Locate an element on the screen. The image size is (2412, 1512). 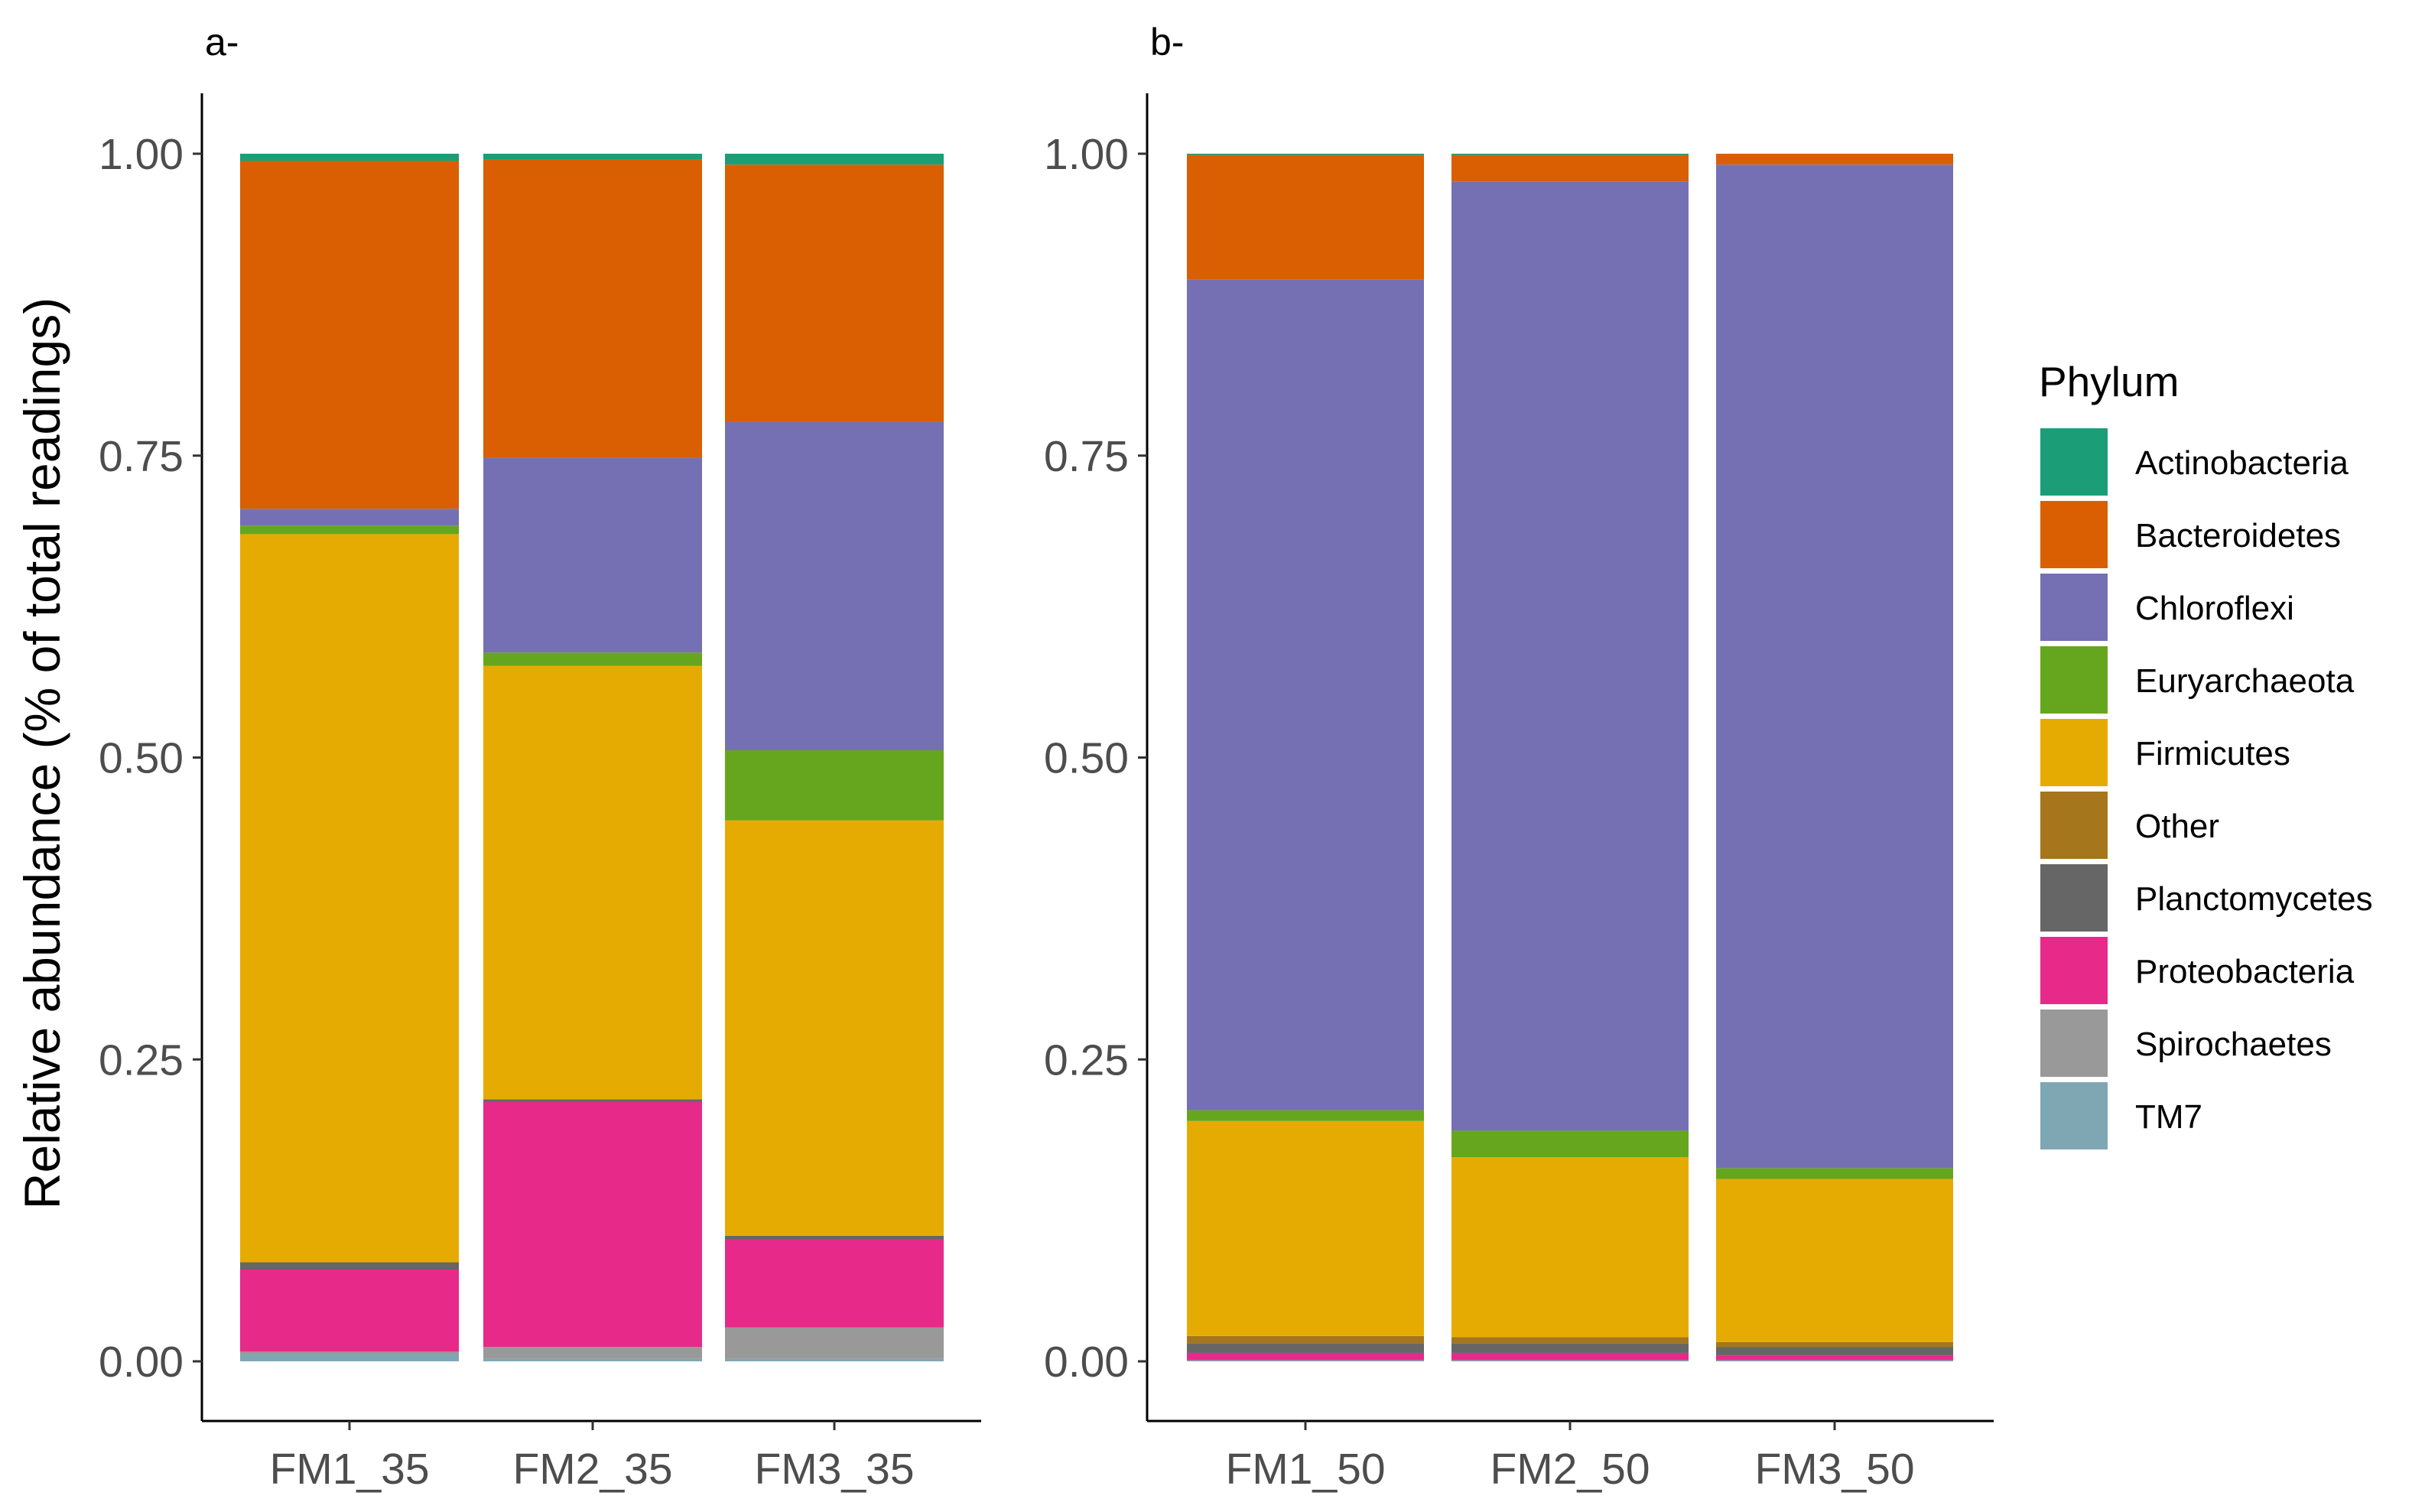
legend-label: Bacteroidetes is located at coordinates (2238, 535).